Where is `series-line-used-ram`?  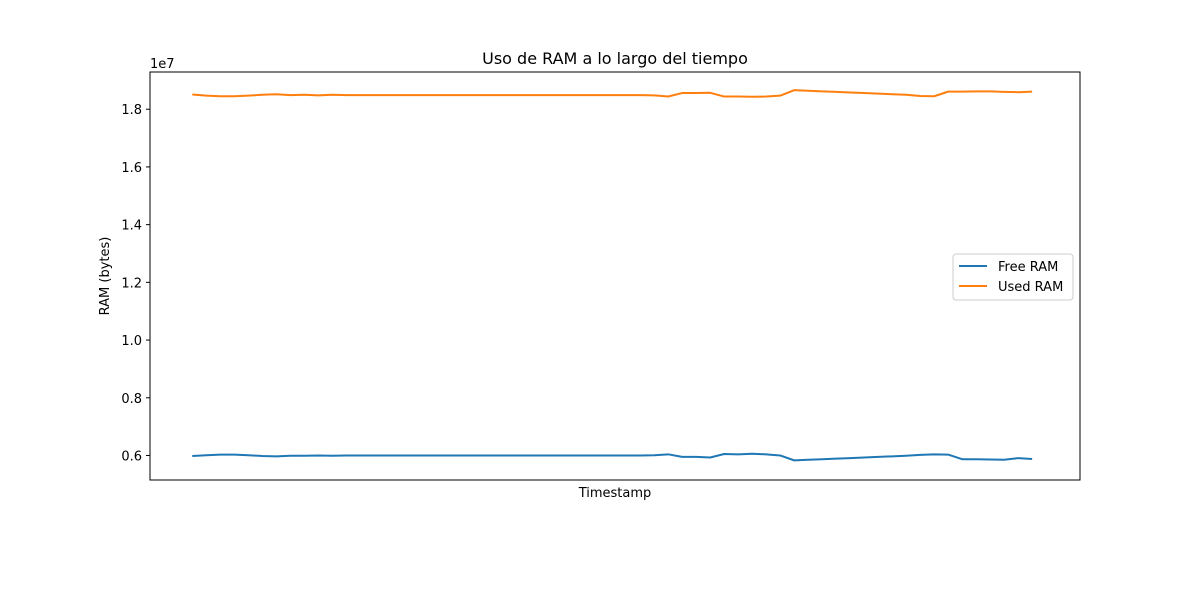
series-line-used-ram is located at coordinates (612, 93).